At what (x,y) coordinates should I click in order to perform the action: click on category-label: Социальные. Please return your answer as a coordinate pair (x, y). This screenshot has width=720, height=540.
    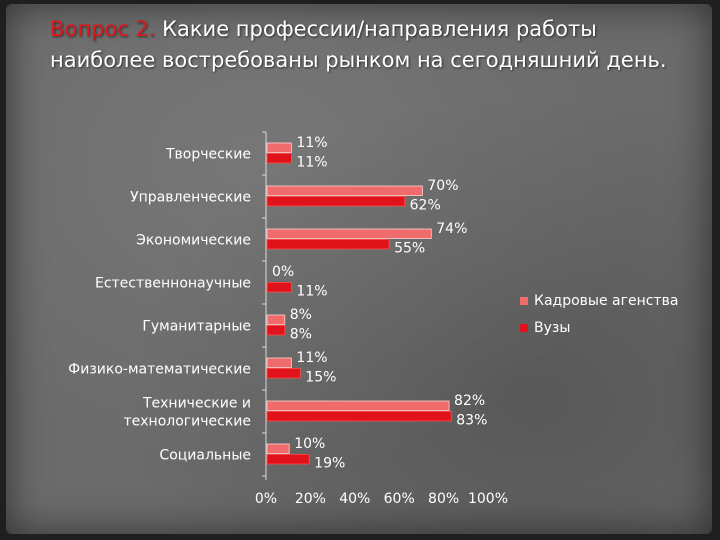
    Looking at the image, I should click on (205, 456).